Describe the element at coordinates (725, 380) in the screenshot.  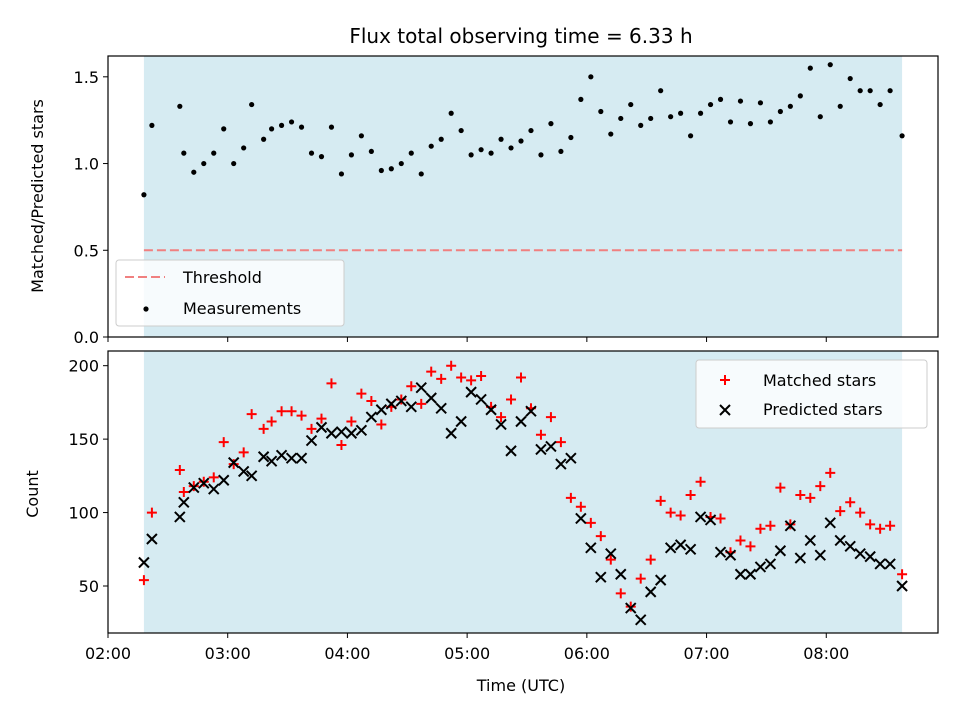
I see `legend-matched-swatch` at that location.